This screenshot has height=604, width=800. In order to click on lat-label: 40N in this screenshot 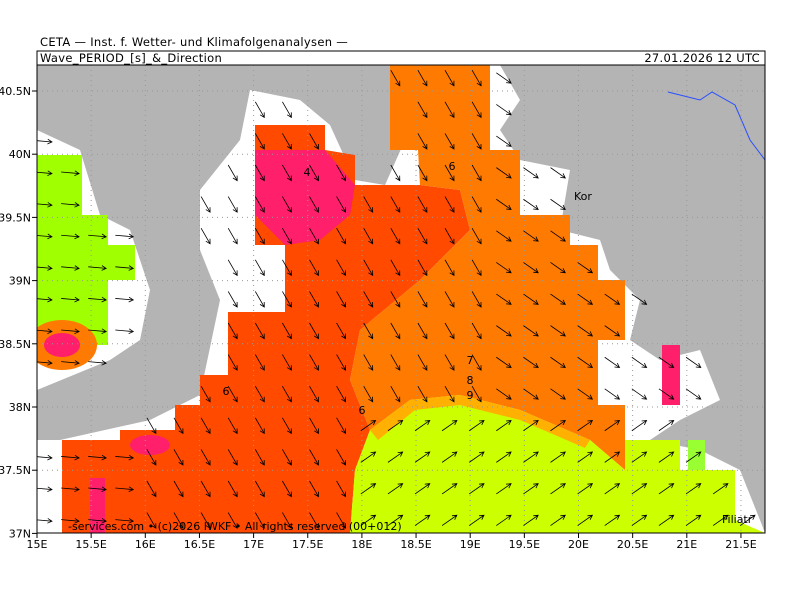, I will do `click(20, 154)`.